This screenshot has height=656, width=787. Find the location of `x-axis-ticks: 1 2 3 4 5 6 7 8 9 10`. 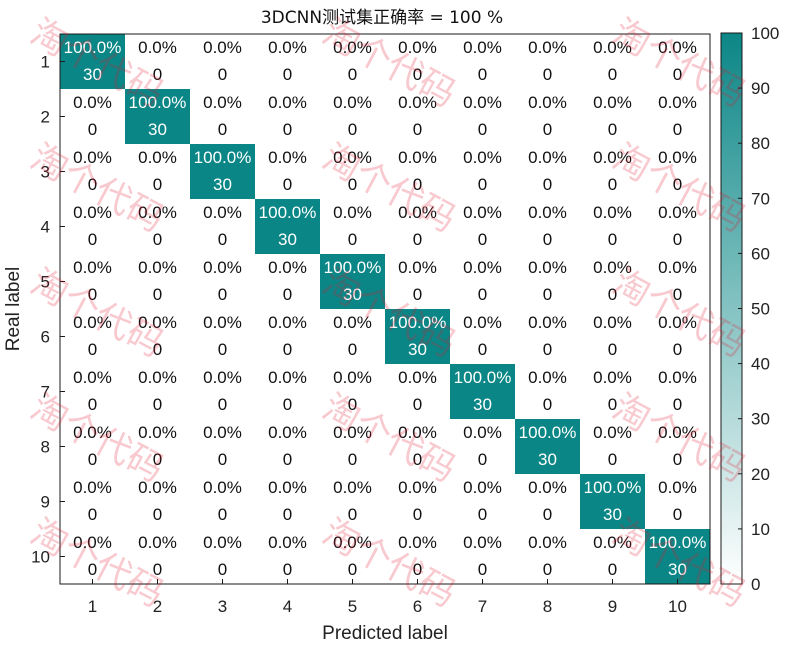

x-axis-ticks: 1 2 3 4 5 6 7 8 9 10 is located at coordinates (387, 597).